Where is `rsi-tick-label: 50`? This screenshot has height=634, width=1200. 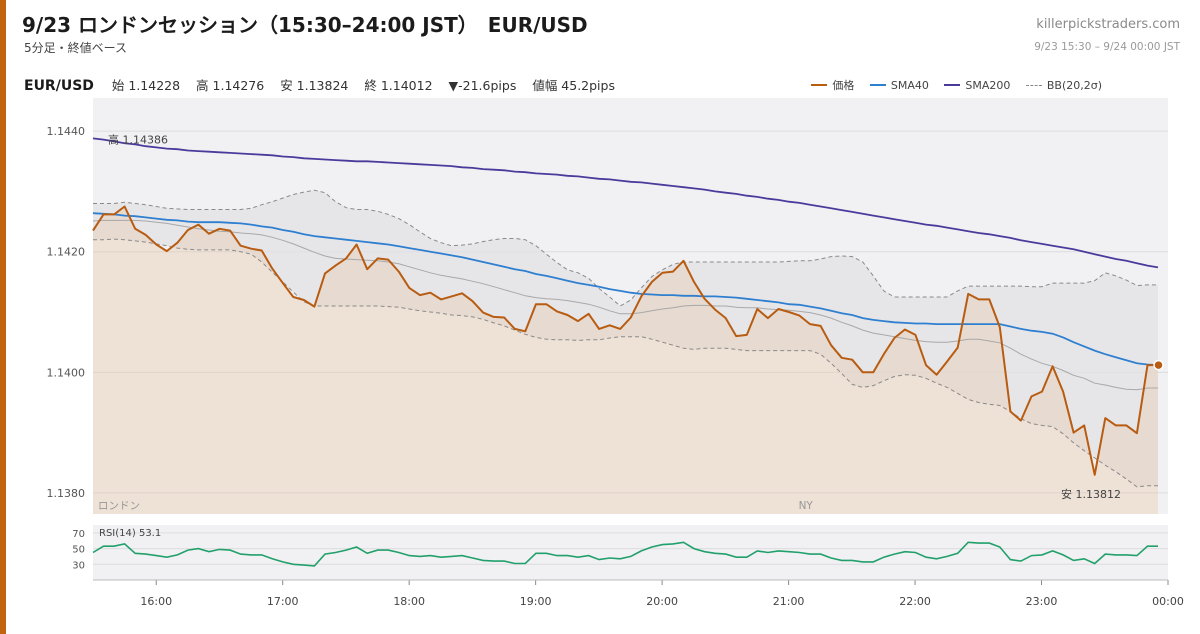 rsi-tick-label: 50 is located at coordinates (78, 550).